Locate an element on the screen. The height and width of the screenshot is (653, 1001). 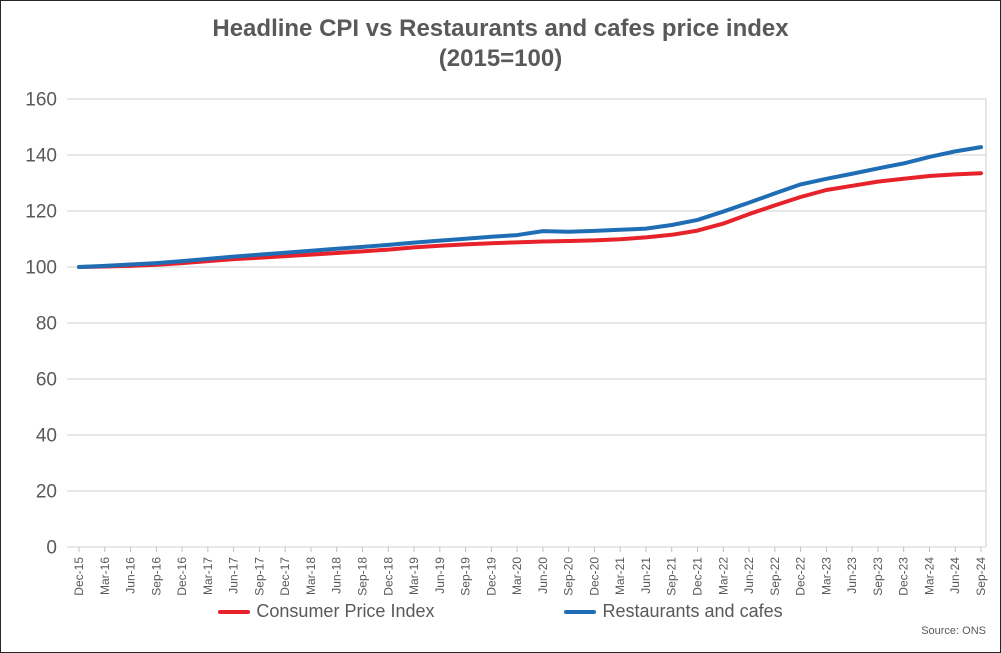
y-axis-label-160: 160 is located at coordinates (41, 100).